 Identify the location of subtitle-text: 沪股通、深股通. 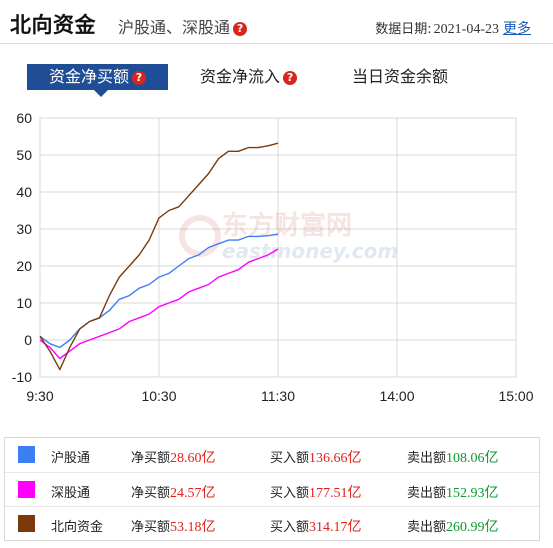
(174, 27).